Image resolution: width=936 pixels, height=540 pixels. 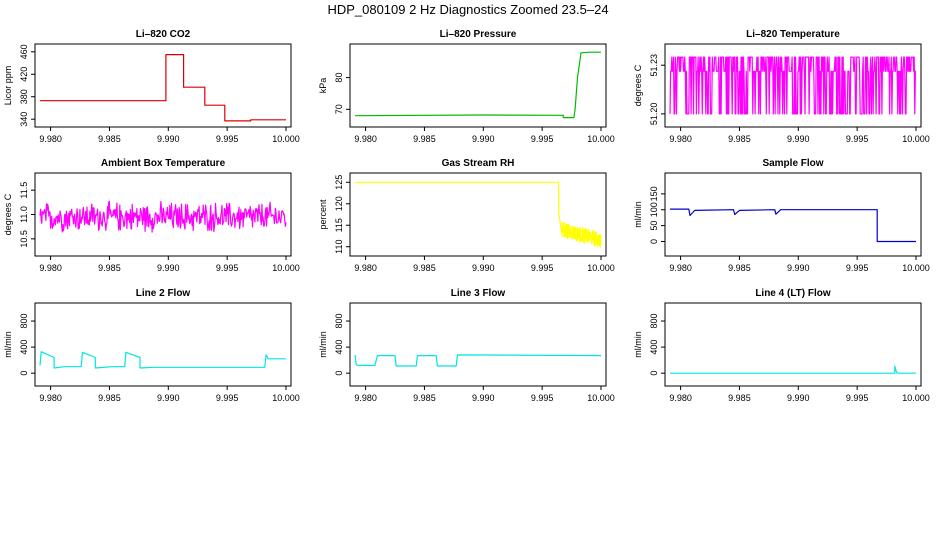 What do you see at coordinates (323, 214) in the screenshot?
I see `y-axis-label: percent` at bounding box center [323, 214].